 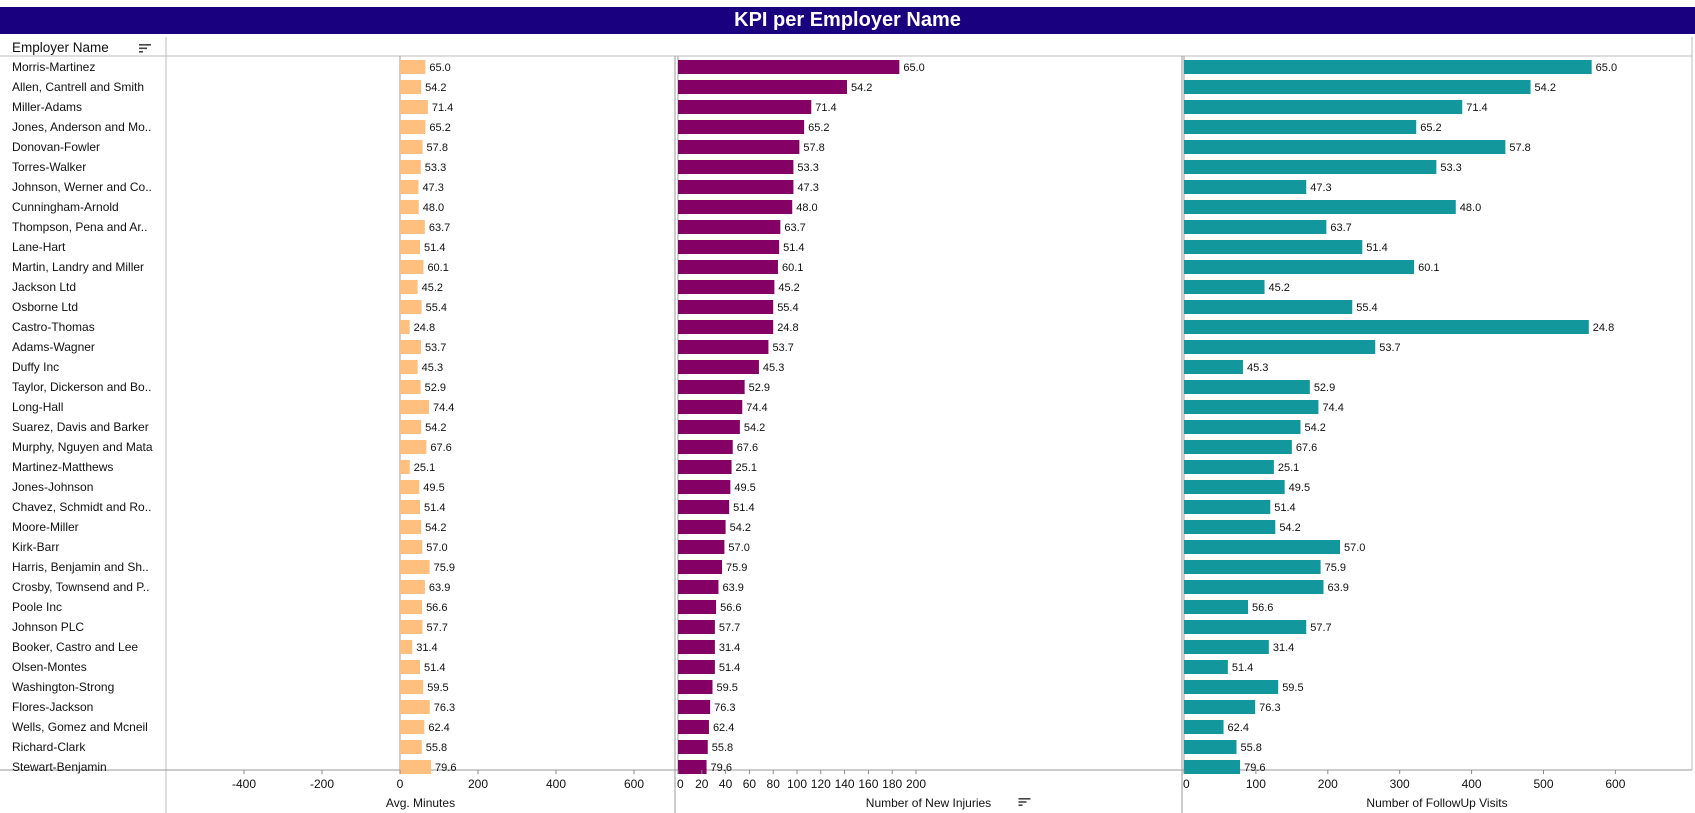 What do you see at coordinates (432, 288) in the screenshot?
I see `minutes-value-label: 45.2` at bounding box center [432, 288].